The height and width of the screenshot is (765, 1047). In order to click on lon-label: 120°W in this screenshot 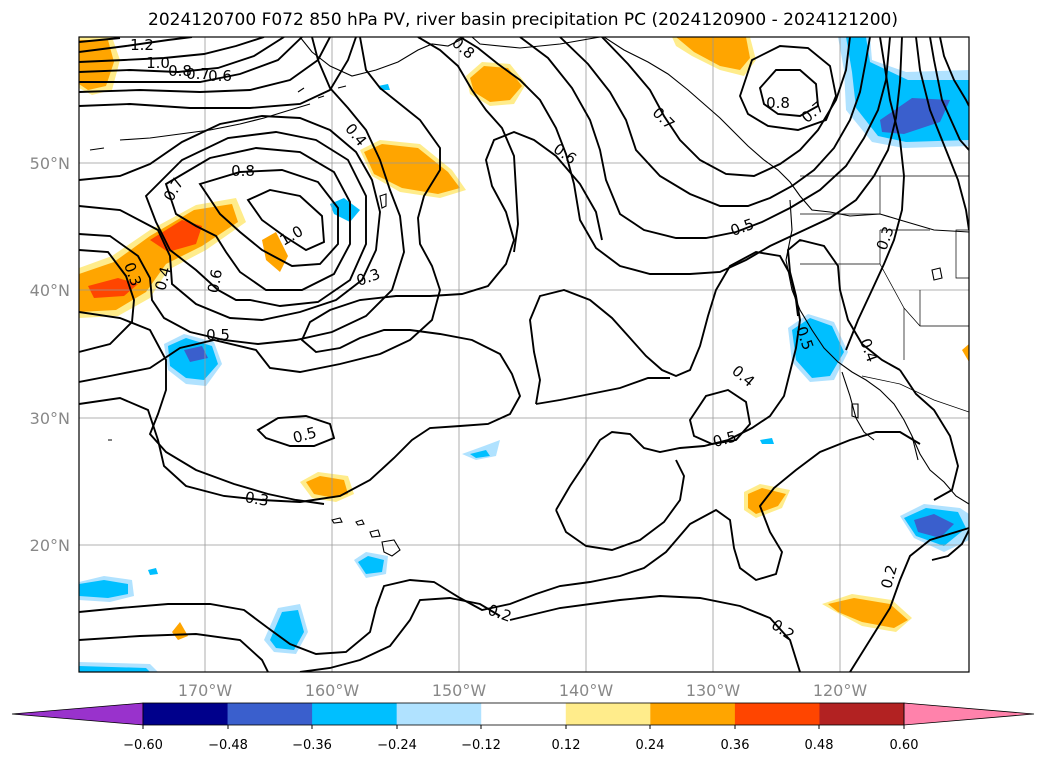, I will do `click(840, 690)`.